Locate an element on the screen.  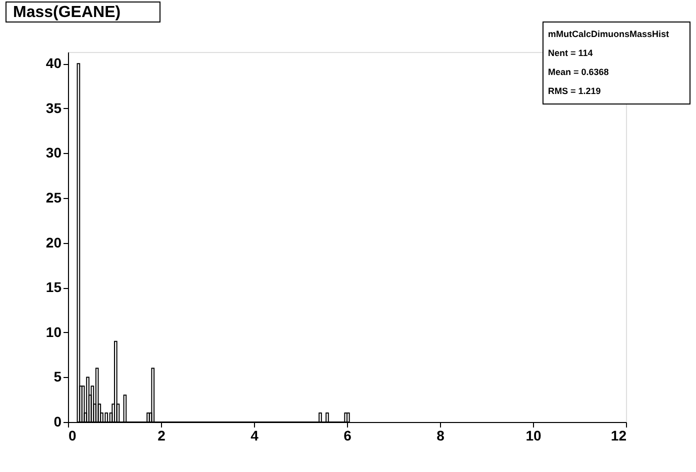
x-tick-label: 10 is located at coordinates (534, 436).